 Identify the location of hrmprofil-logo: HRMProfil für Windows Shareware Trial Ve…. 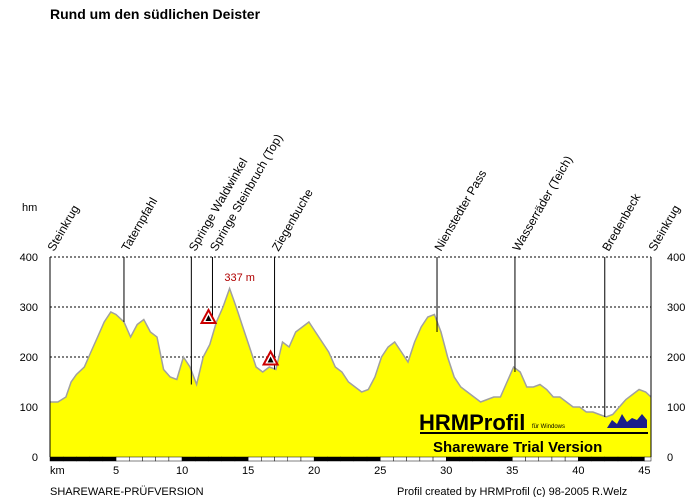
(533, 433).